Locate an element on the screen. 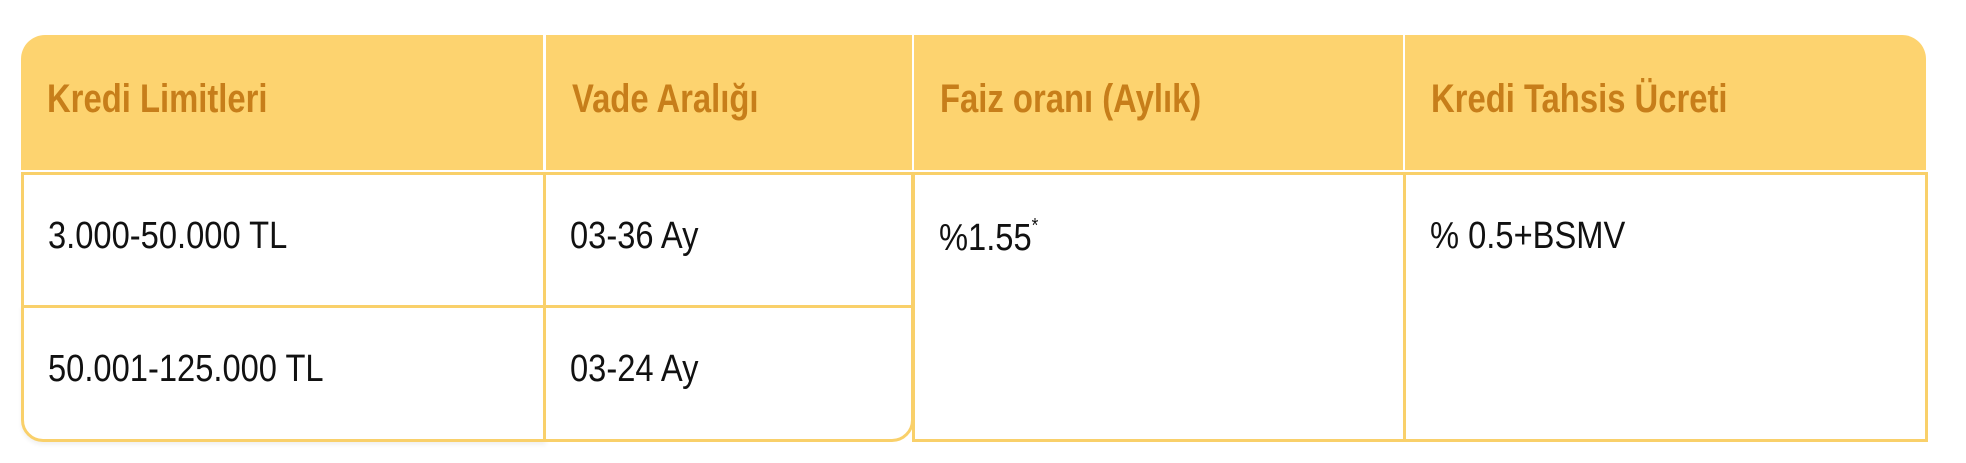  fee-value: % 0.5+BSMV is located at coordinates (1528, 236).